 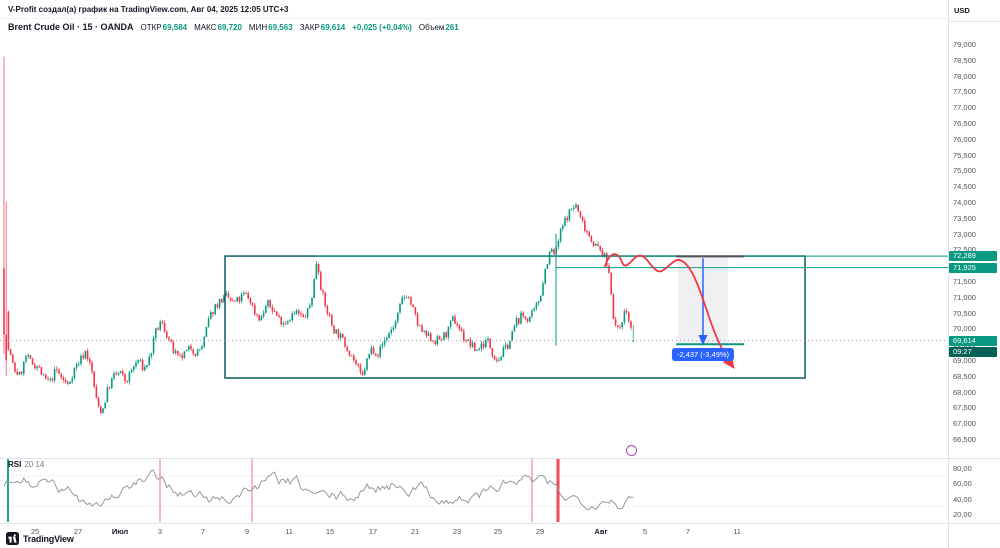 What do you see at coordinates (962, 514) in the screenshot?
I see `rsi-tick: 20,00` at bounding box center [962, 514].